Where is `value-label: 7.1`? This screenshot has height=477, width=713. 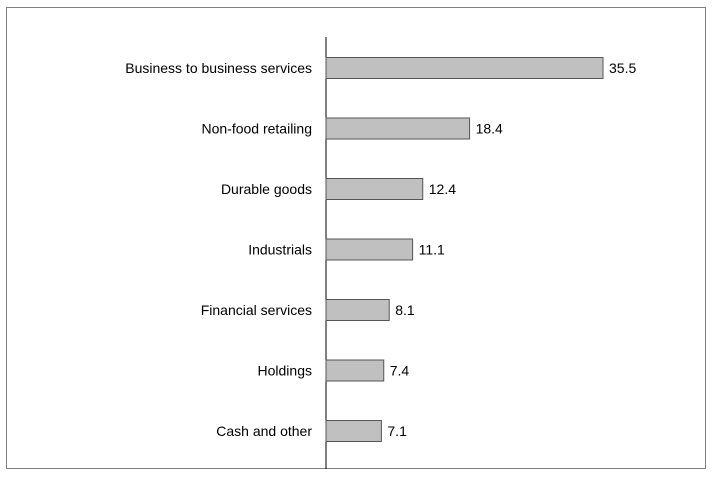
value-label: 7.1 is located at coordinates (397, 431).